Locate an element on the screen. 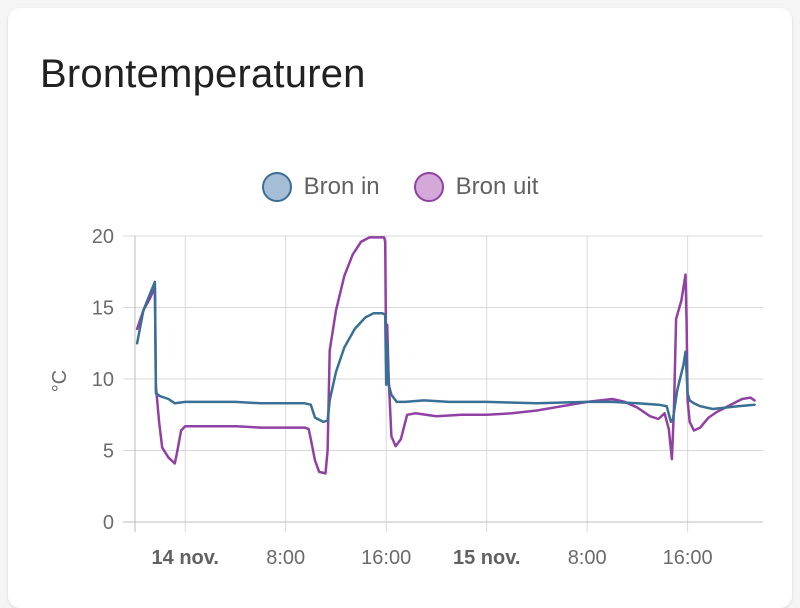  y-tick-label: 0 is located at coordinates (108, 523).